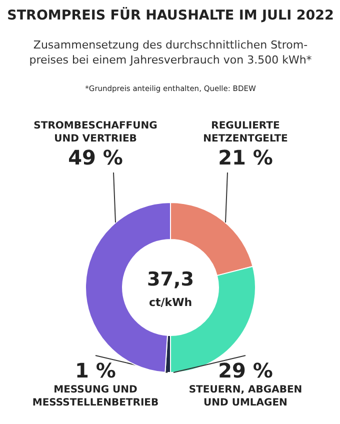 Image resolution: width=340 pixels, height=424 pixels. Describe the element at coordinates (170, 15) in the screenshot. I see `chart-title: STROMPREIS FÜR HAUSHALTE IM JULI 2022` at that location.